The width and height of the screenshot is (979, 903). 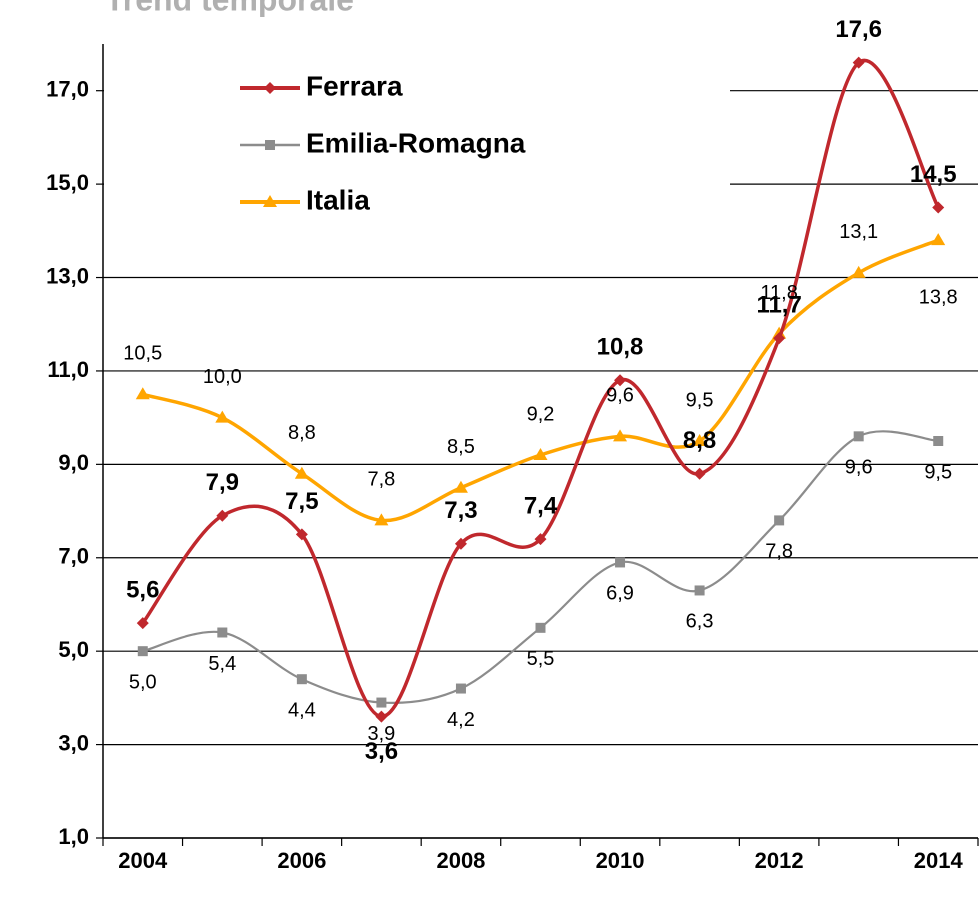 What do you see at coordinates (229, 8) in the screenshot?
I see `chart-title: Trend temporale` at bounding box center [229, 8].